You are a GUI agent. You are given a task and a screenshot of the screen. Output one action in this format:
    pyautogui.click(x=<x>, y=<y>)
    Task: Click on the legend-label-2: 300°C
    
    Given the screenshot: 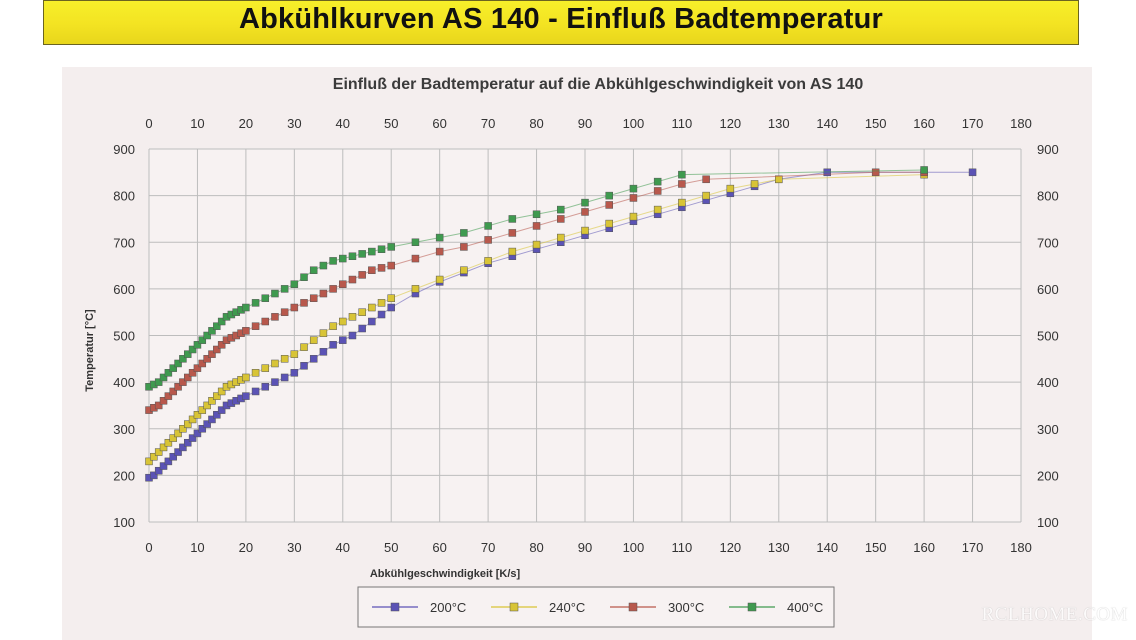 What is the action you would take?
    pyautogui.click(x=686, y=607)
    